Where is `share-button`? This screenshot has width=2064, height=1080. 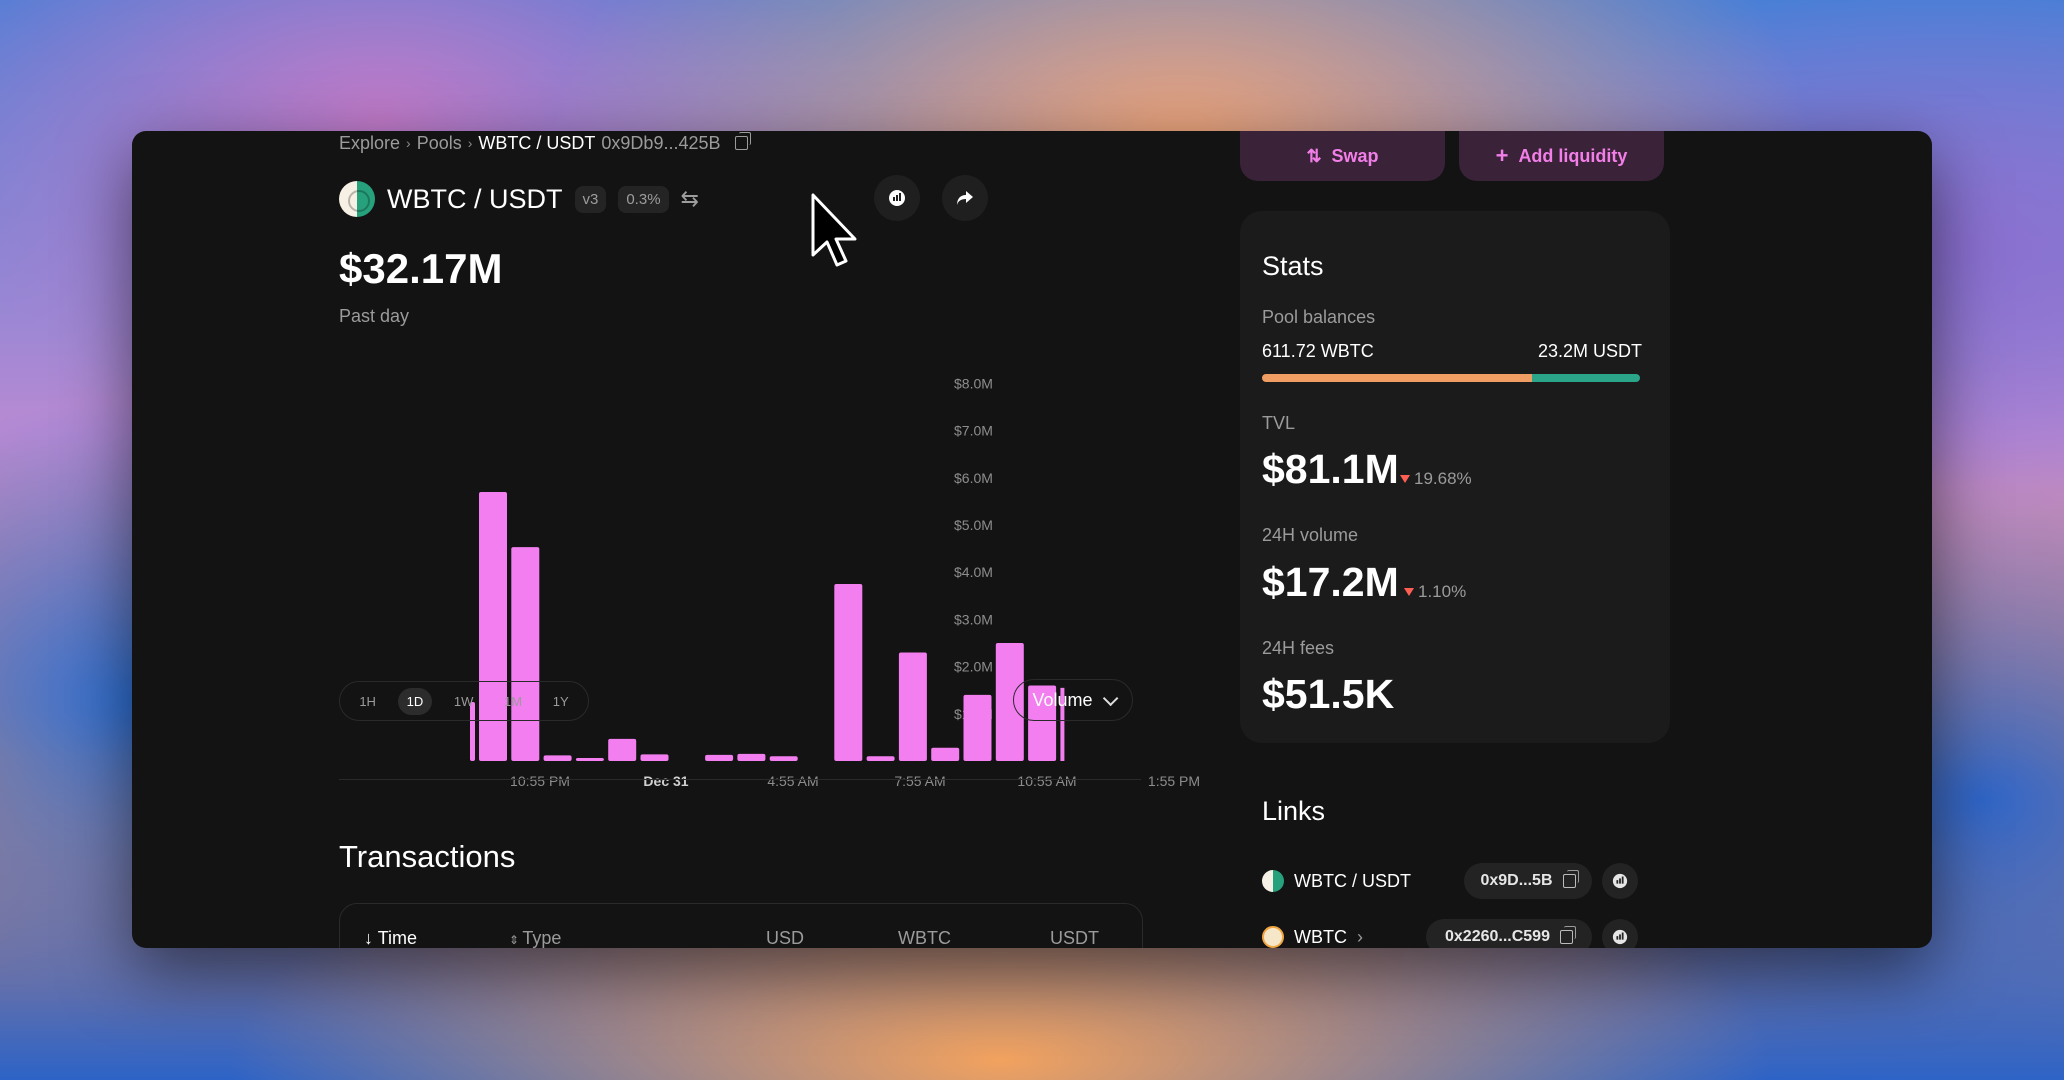 share-button is located at coordinates (965, 198).